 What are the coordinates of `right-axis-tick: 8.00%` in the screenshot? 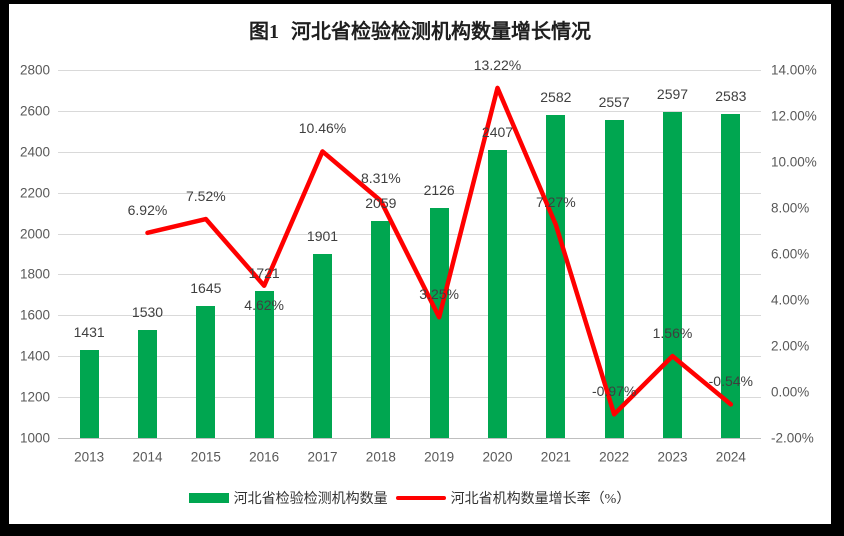 It's located at (790, 208).